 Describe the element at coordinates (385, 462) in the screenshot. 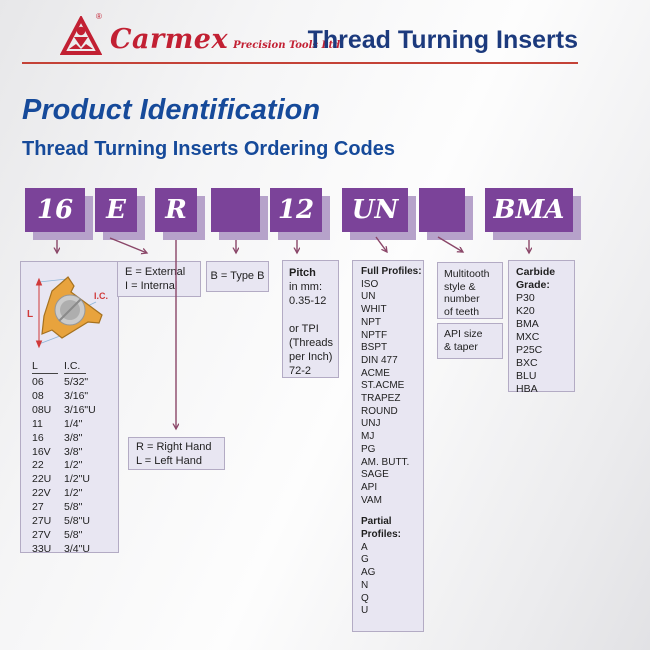

I see `profile-item: AM. BUTT.` at that location.